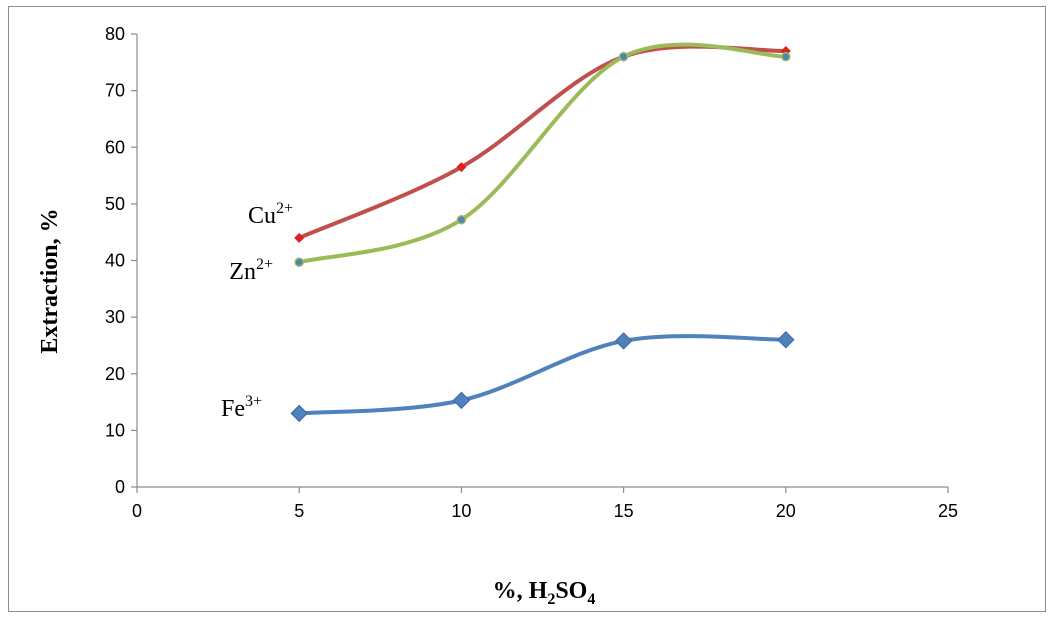 The width and height of the screenshot is (1053, 619). I want to click on y-tick-label: 70, so click(115, 91).